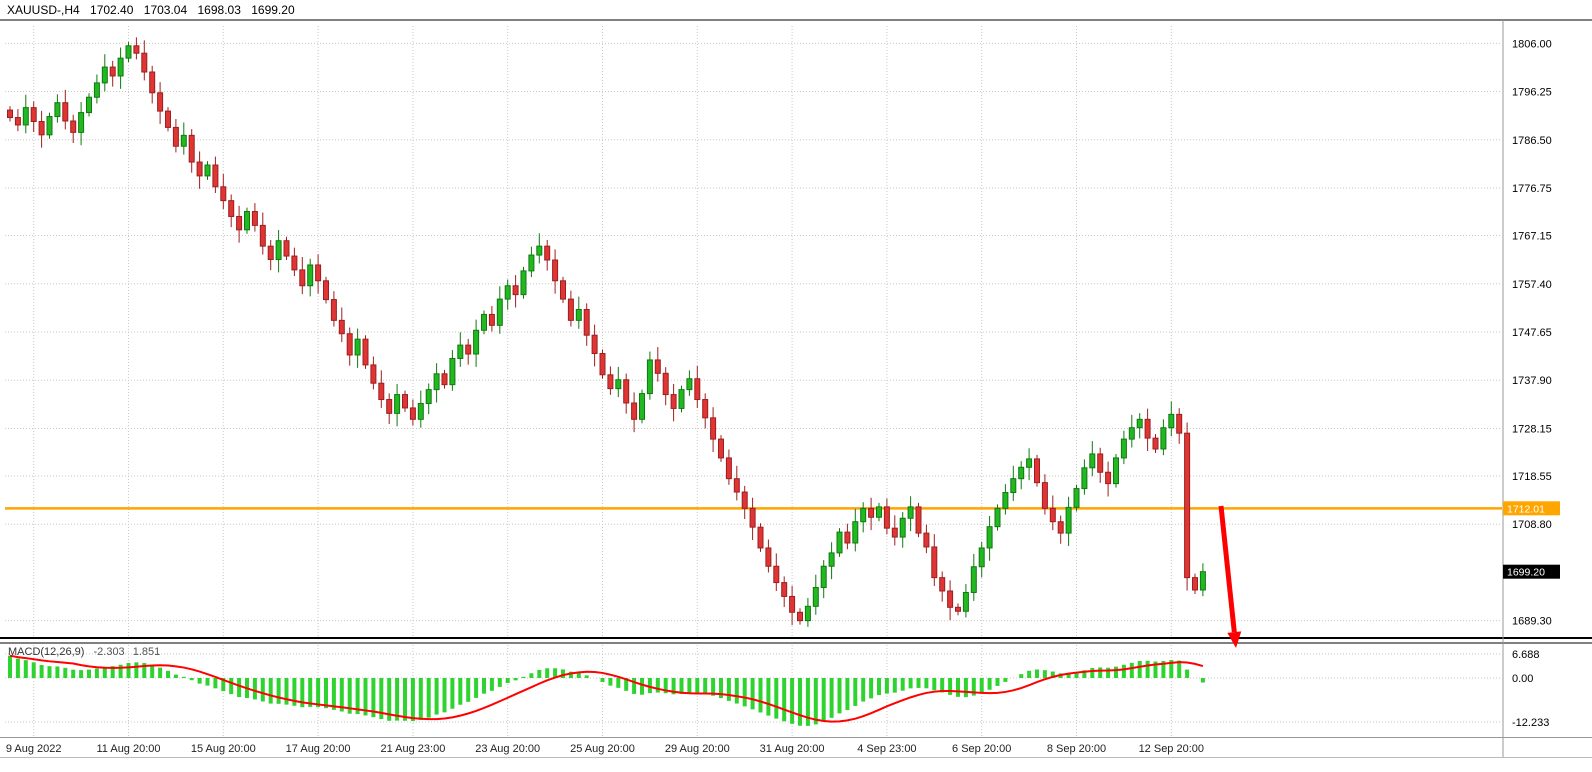 The width and height of the screenshot is (1592, 772). What do you see at coordinates (1532, 237) in the screenshot?
I see `svg-text: 1767.15` at bounding box center [1532, 237].